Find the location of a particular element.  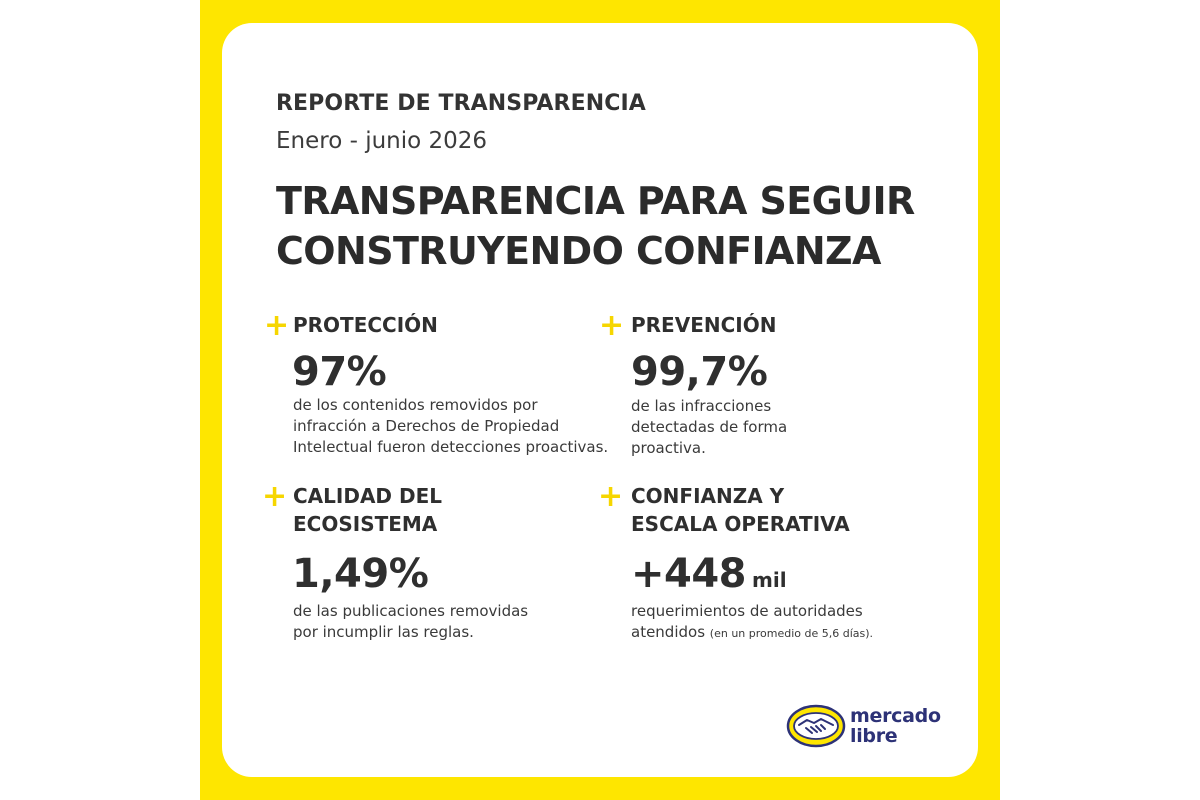

desc-note: (en un promedio de 5,6 días). is located at coordinates (791, 633).